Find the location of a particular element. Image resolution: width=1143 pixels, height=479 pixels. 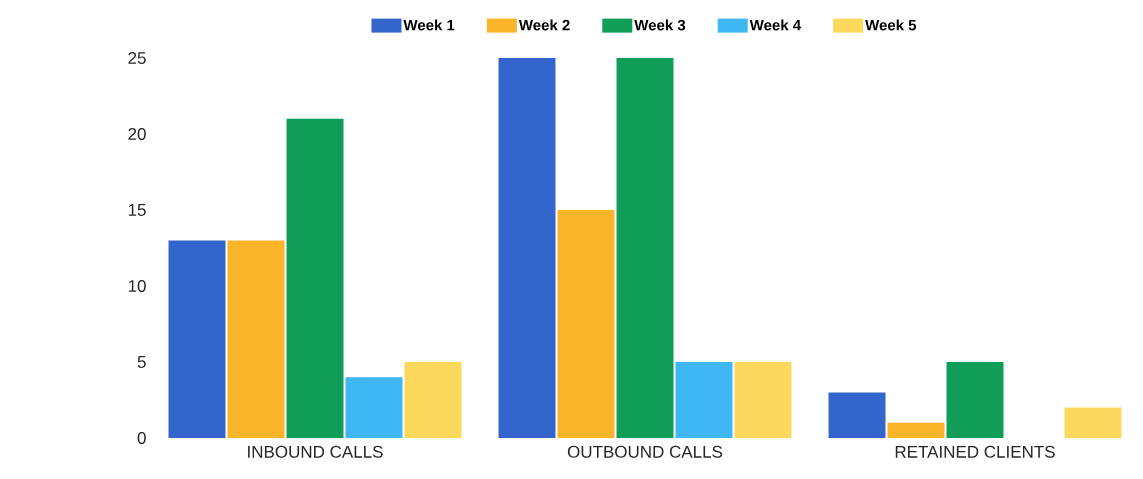

y-tick-label: 5 is located at coordinates (141, 362).